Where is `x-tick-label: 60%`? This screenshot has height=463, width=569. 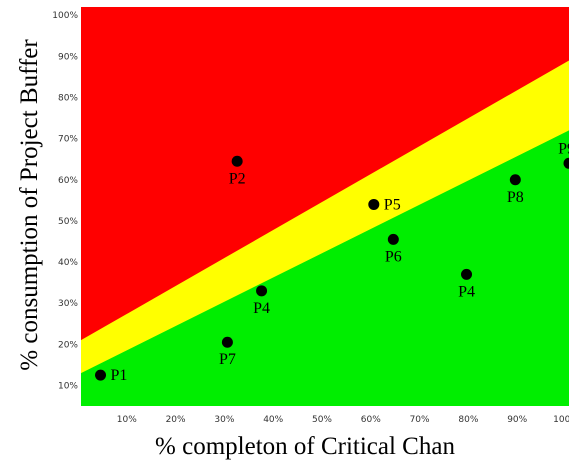 x-tick-label: 60% is located at coordinates (371, 420).